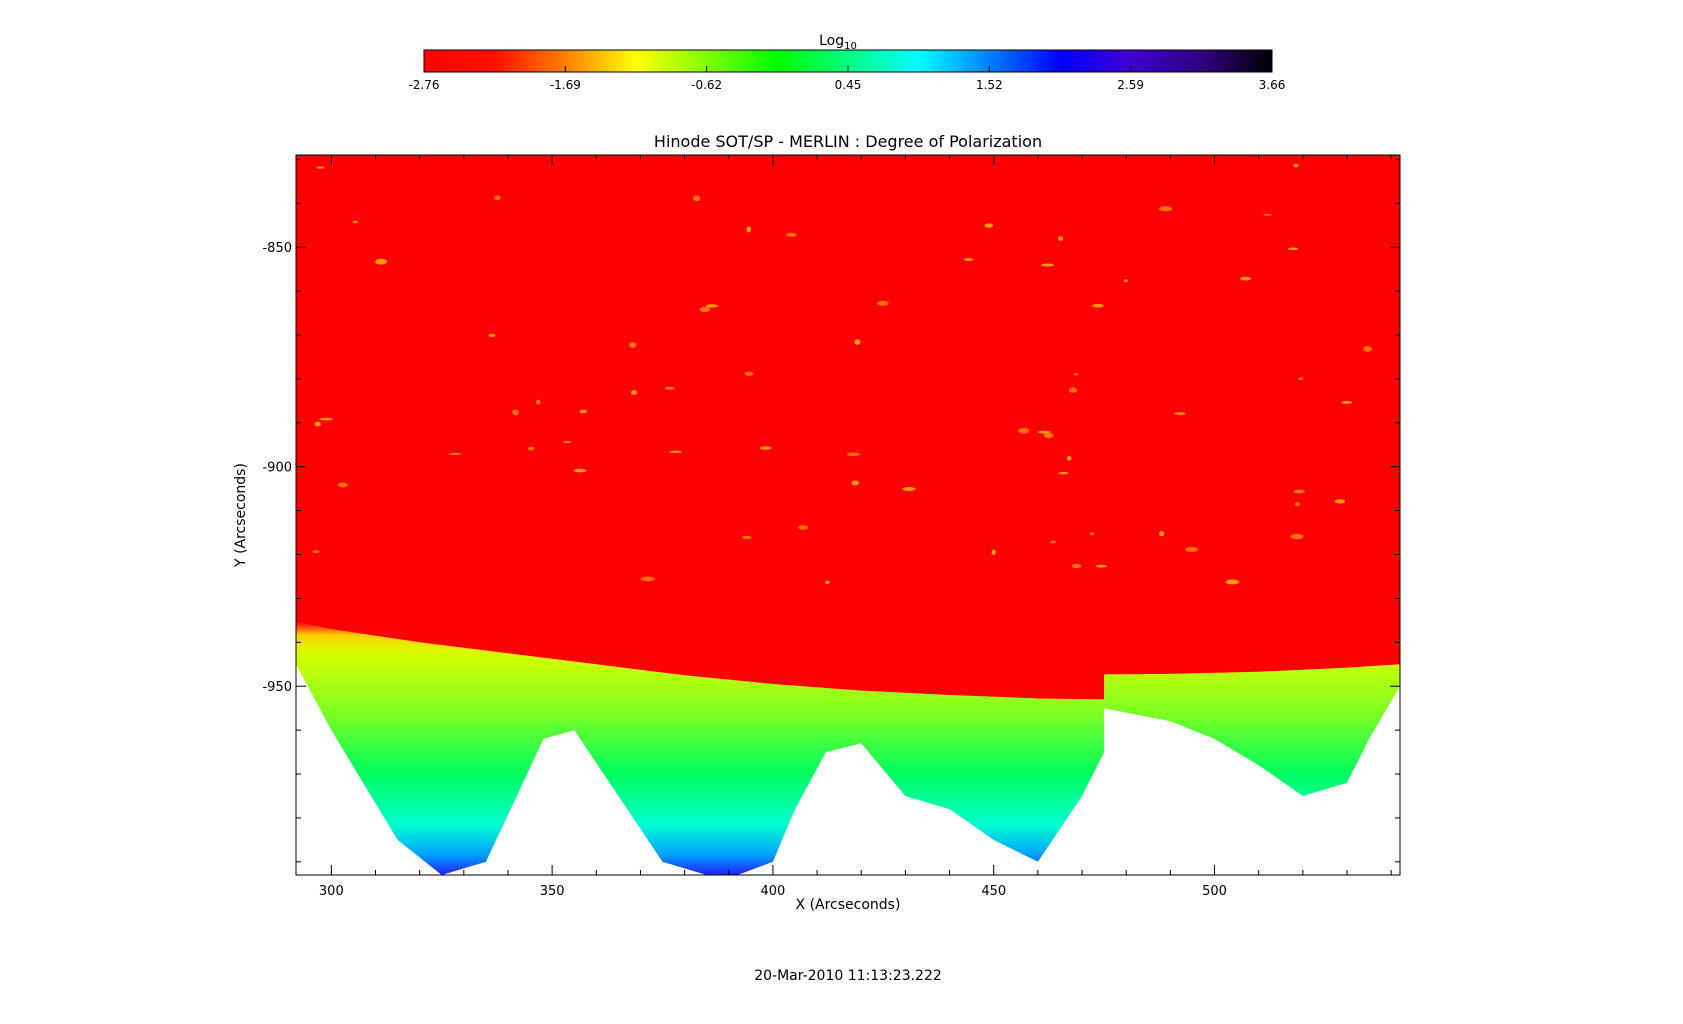 The width and height of the screenshot is (1683, 1024). I want to click on colorbar-ticks: -2.76 -1.69 -0.62 0.45 1.52 2.59 3.66, so click(846, 79).